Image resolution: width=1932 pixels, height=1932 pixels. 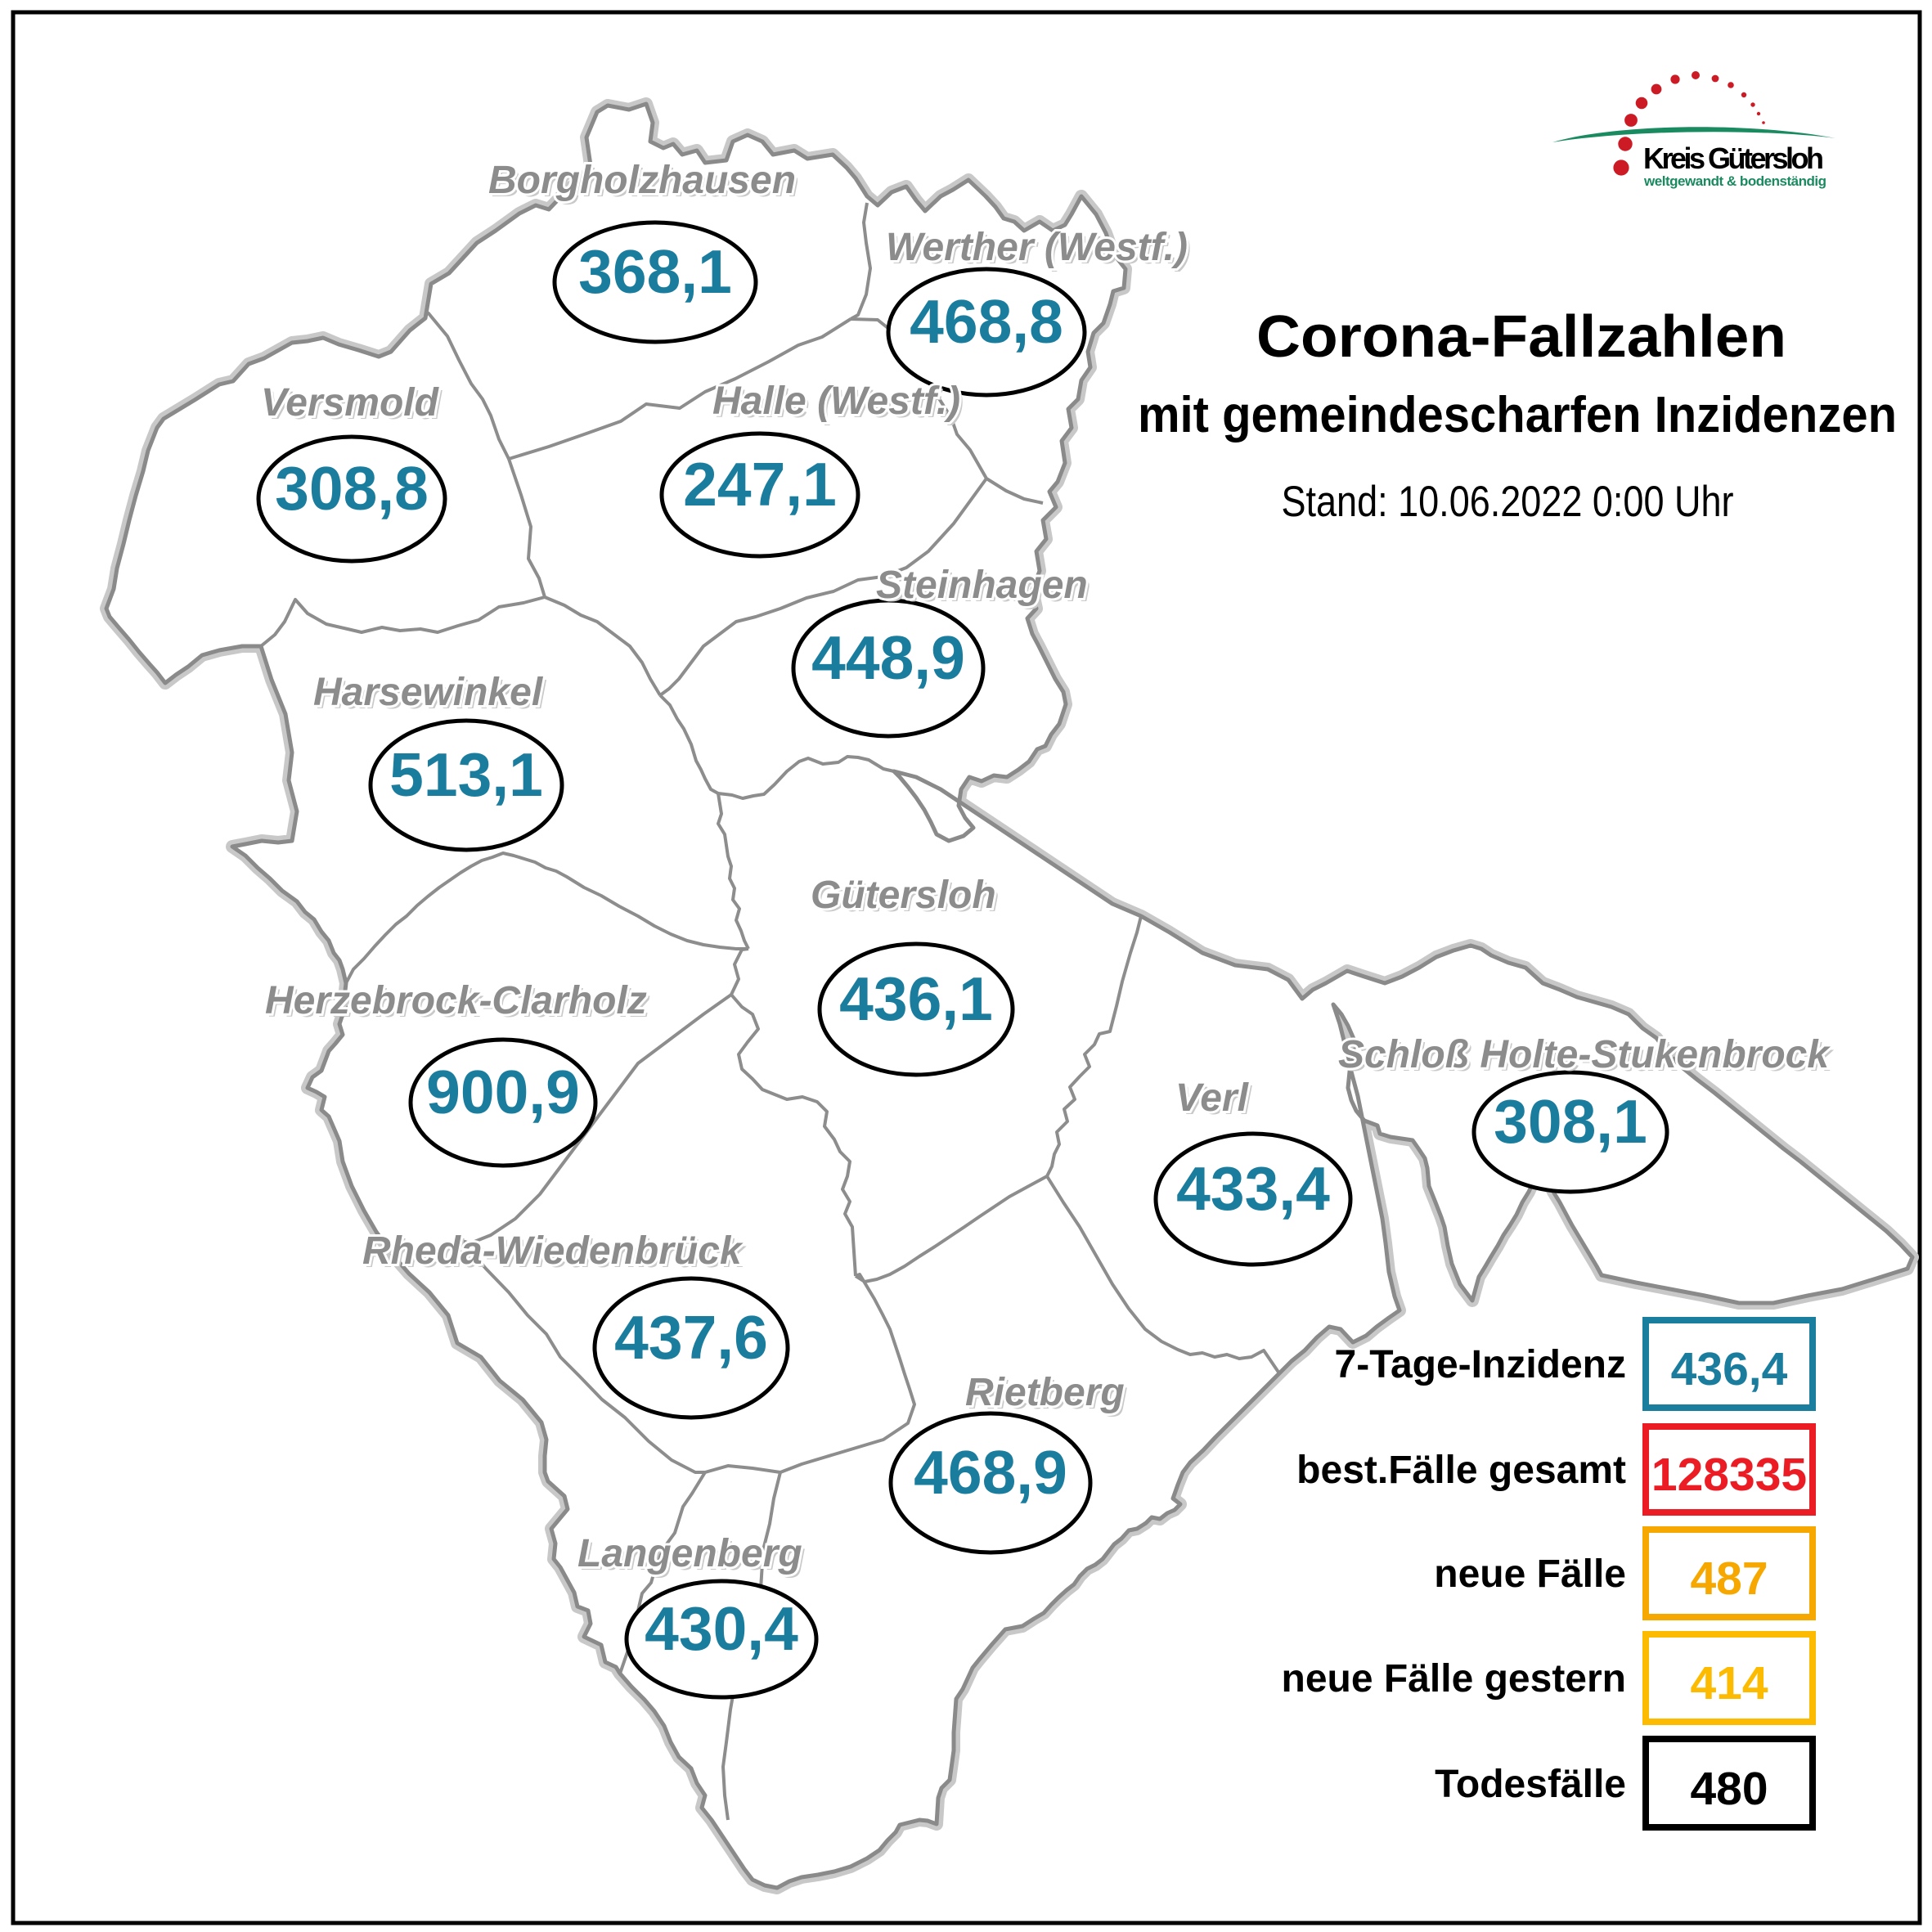 I want to click on svg-text: best.Fälle gesamt, so click(x=1461, y=1471).